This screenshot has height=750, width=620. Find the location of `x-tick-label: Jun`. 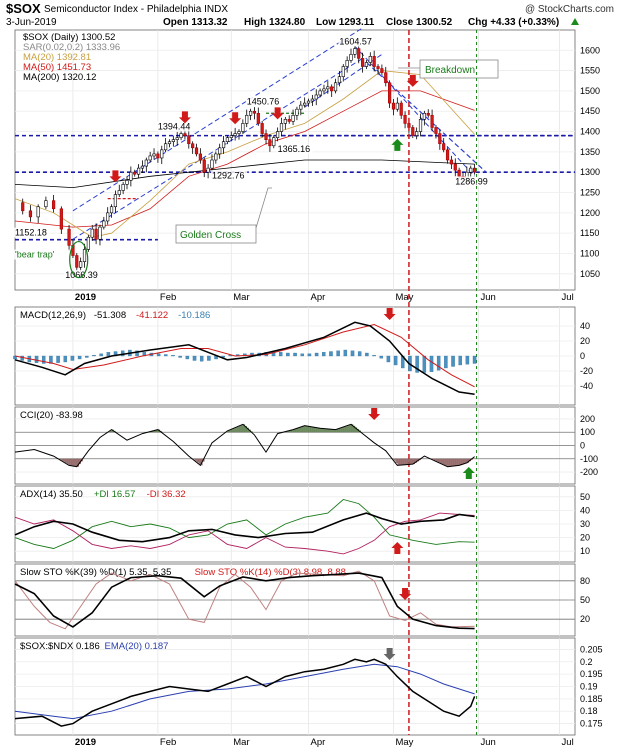

x-tick-label: Jun is located at coordinates (487, 297).